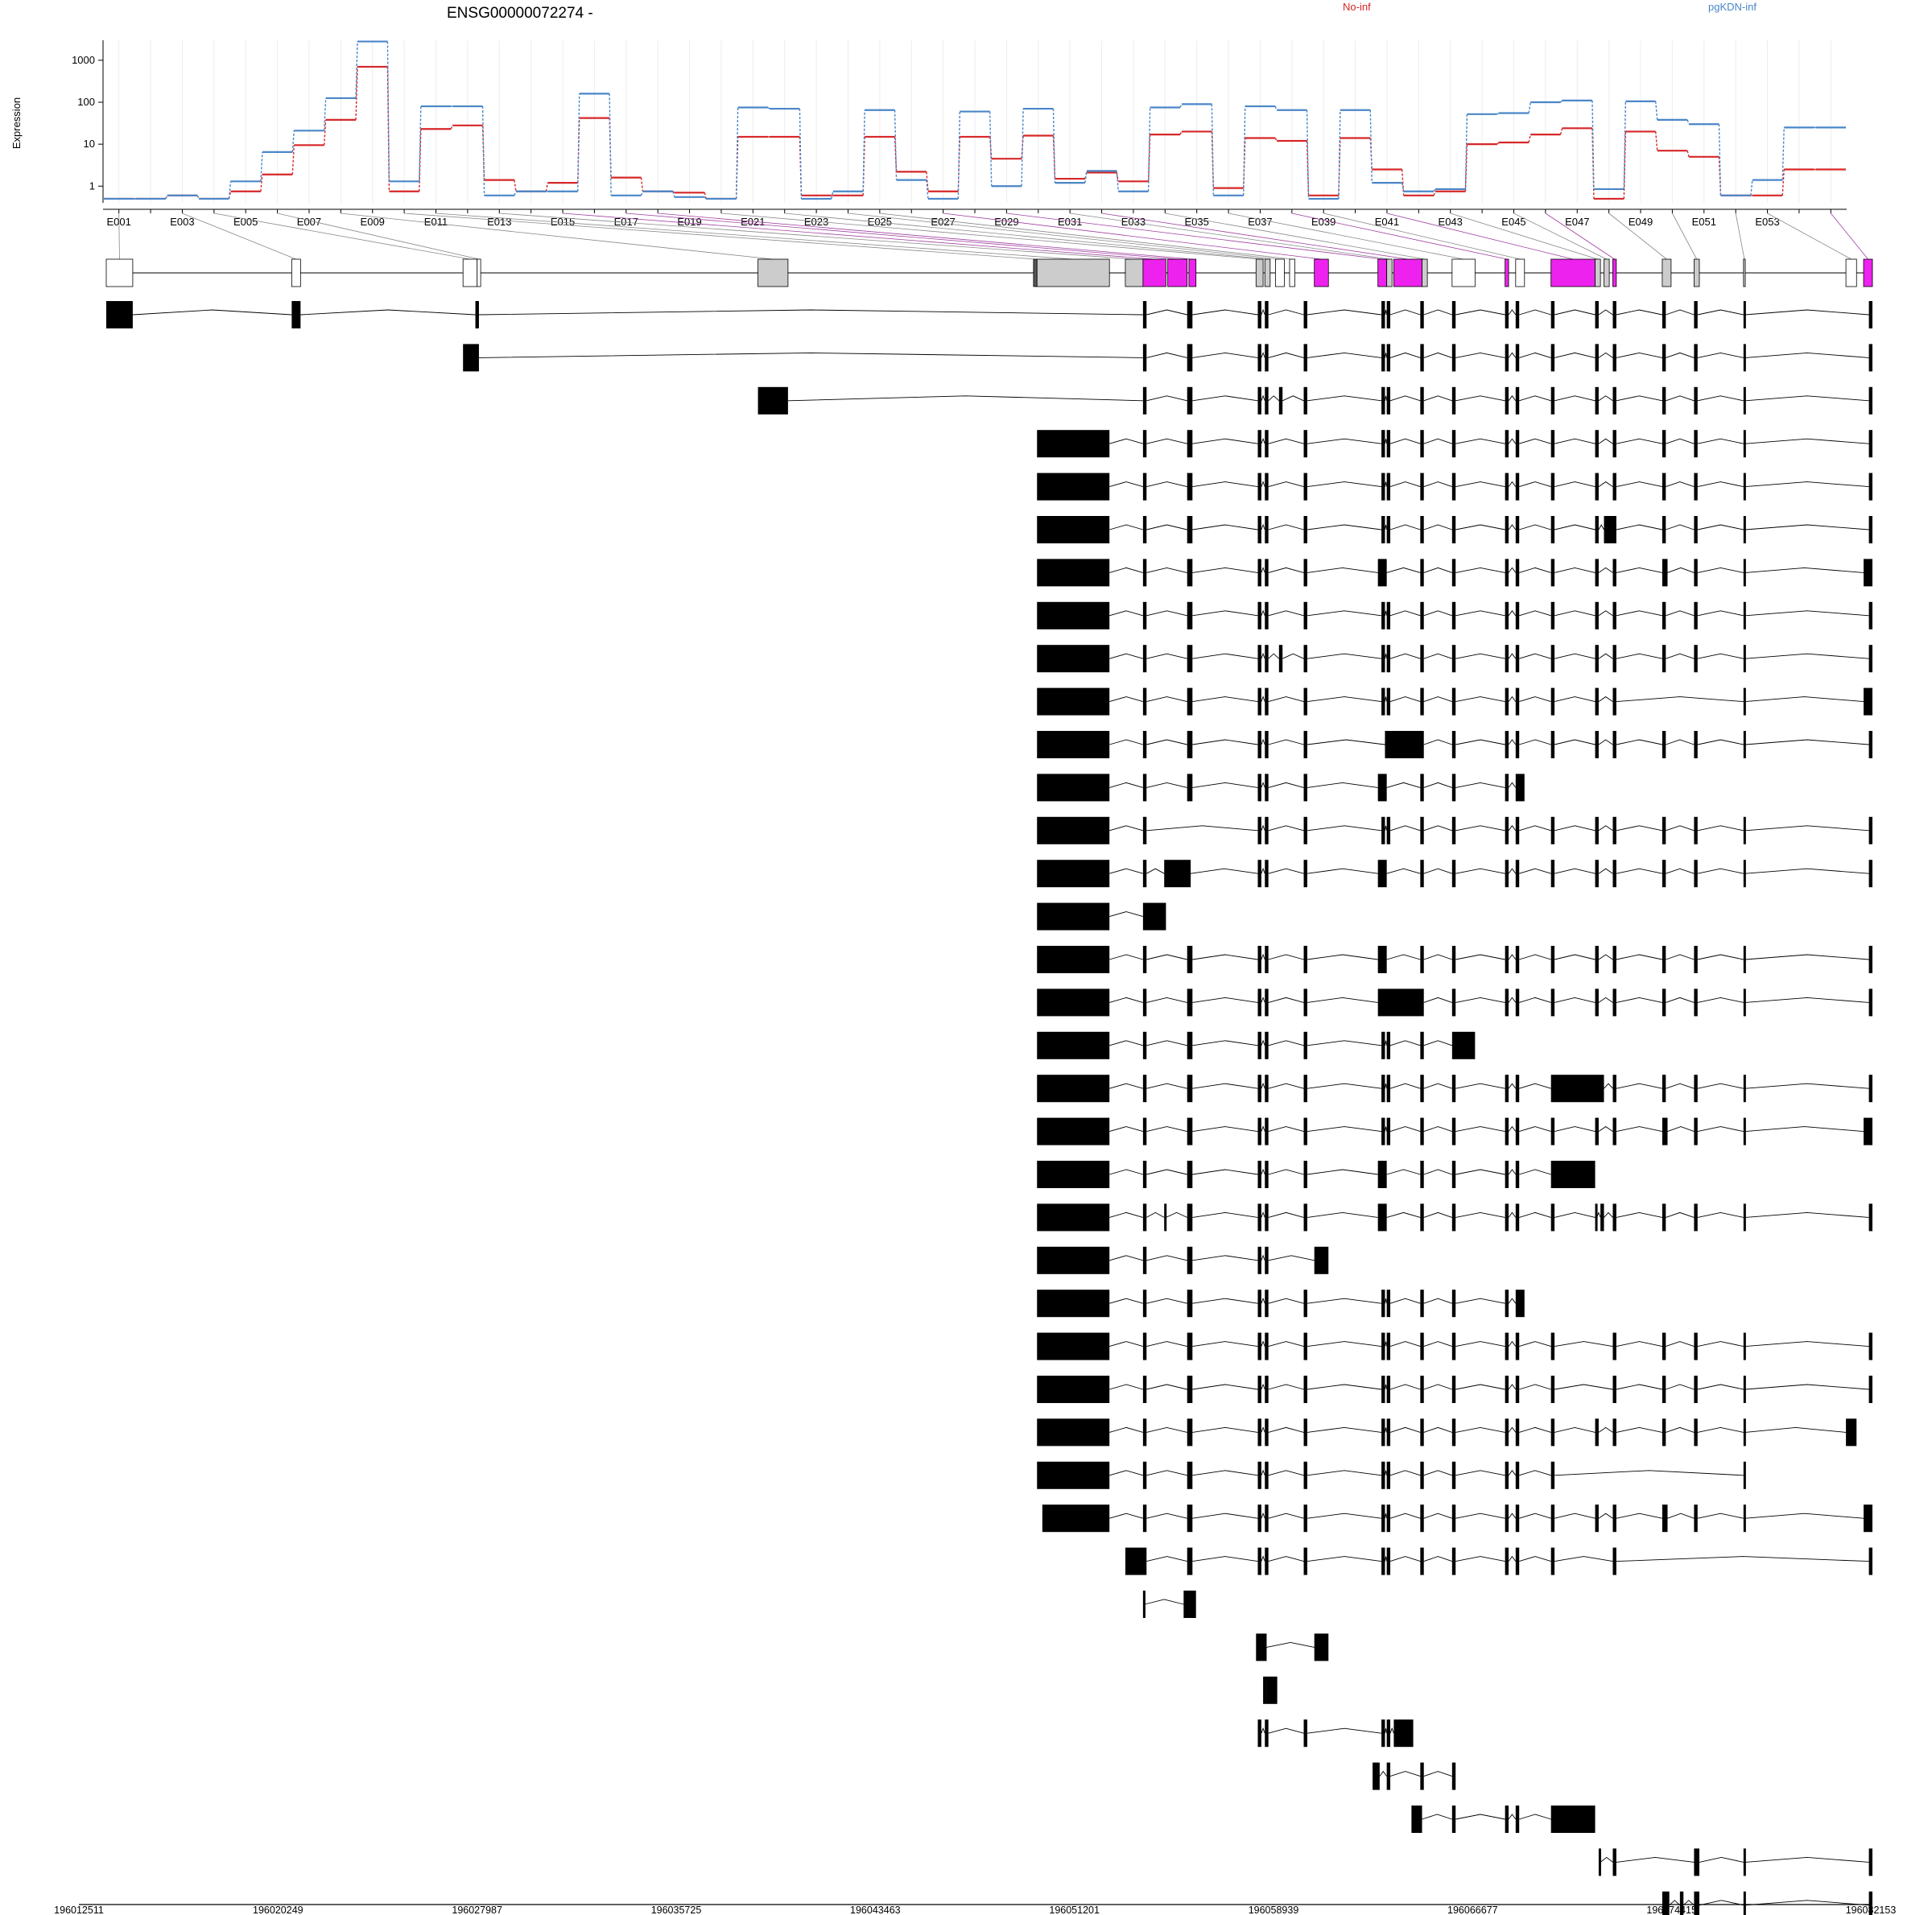 The height and width of the screenshot is (1915, 1932). Describe the element at coordinates (1425, 272) in the screenshot. I see `gene-model-exon` at that location.